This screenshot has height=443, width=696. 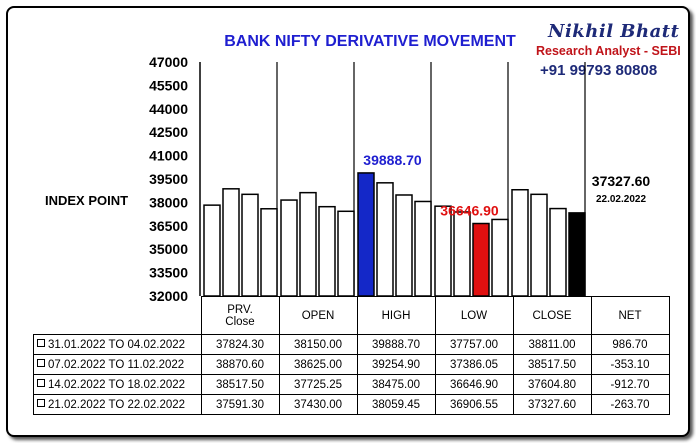 What do you see at coordinates (87, 200) in the screenshot?
I see `y-axis-label: INDEX POINT` at bounding box center [87, 200].